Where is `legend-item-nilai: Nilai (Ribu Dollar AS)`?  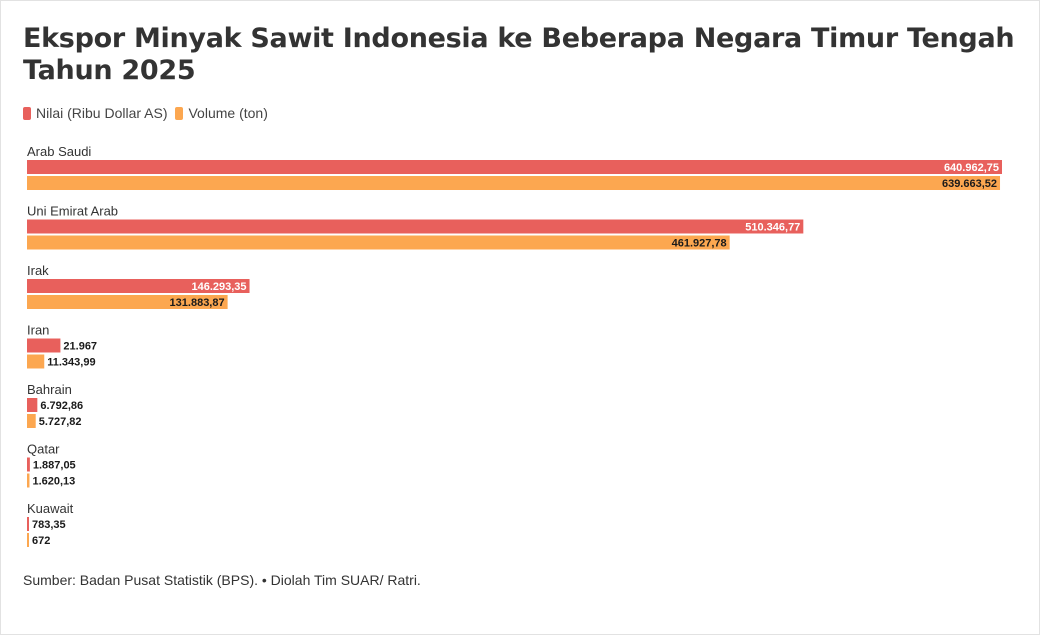
legend-item-nilai: Nilai (Ribu Dollar AS) is located at coordinates (95, 113).